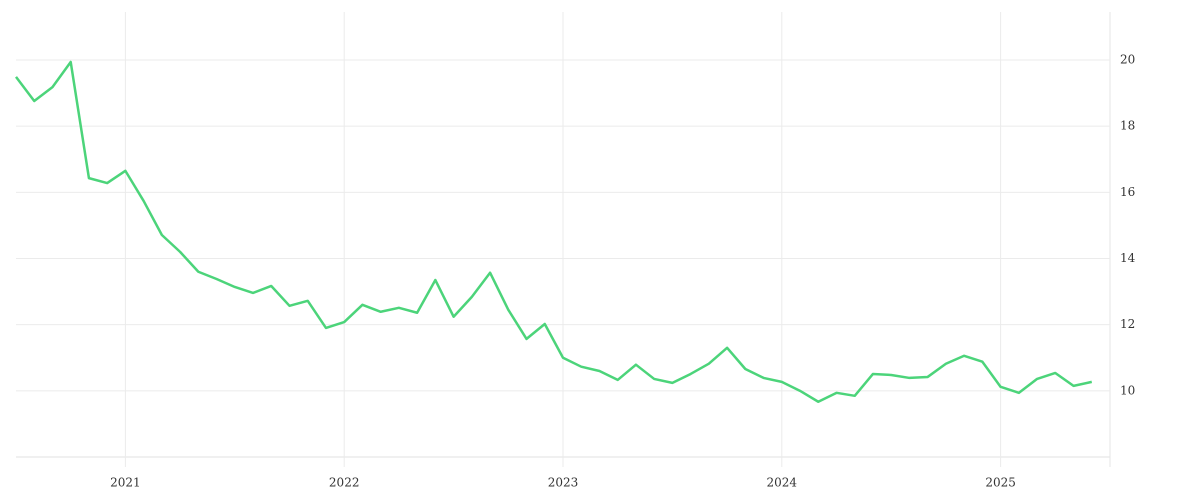  Describe the element at coordinates (1127, 60) in the screenshot. I see `y-tick-label: 20` at that location.